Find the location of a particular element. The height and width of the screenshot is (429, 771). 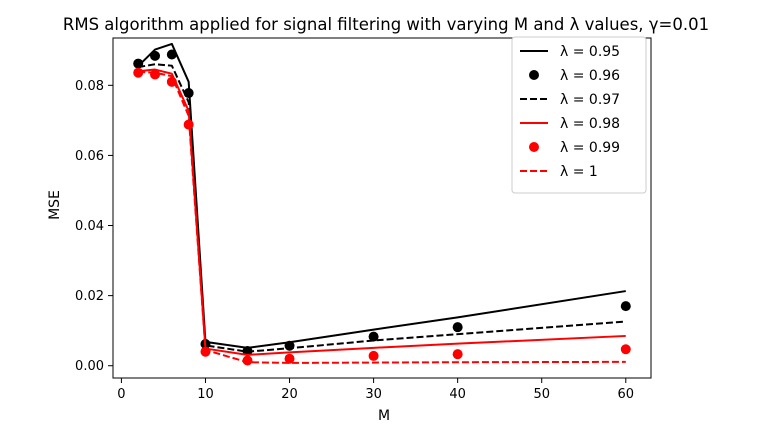

x-tick-label: 50 is located at coordinates (541, 394).